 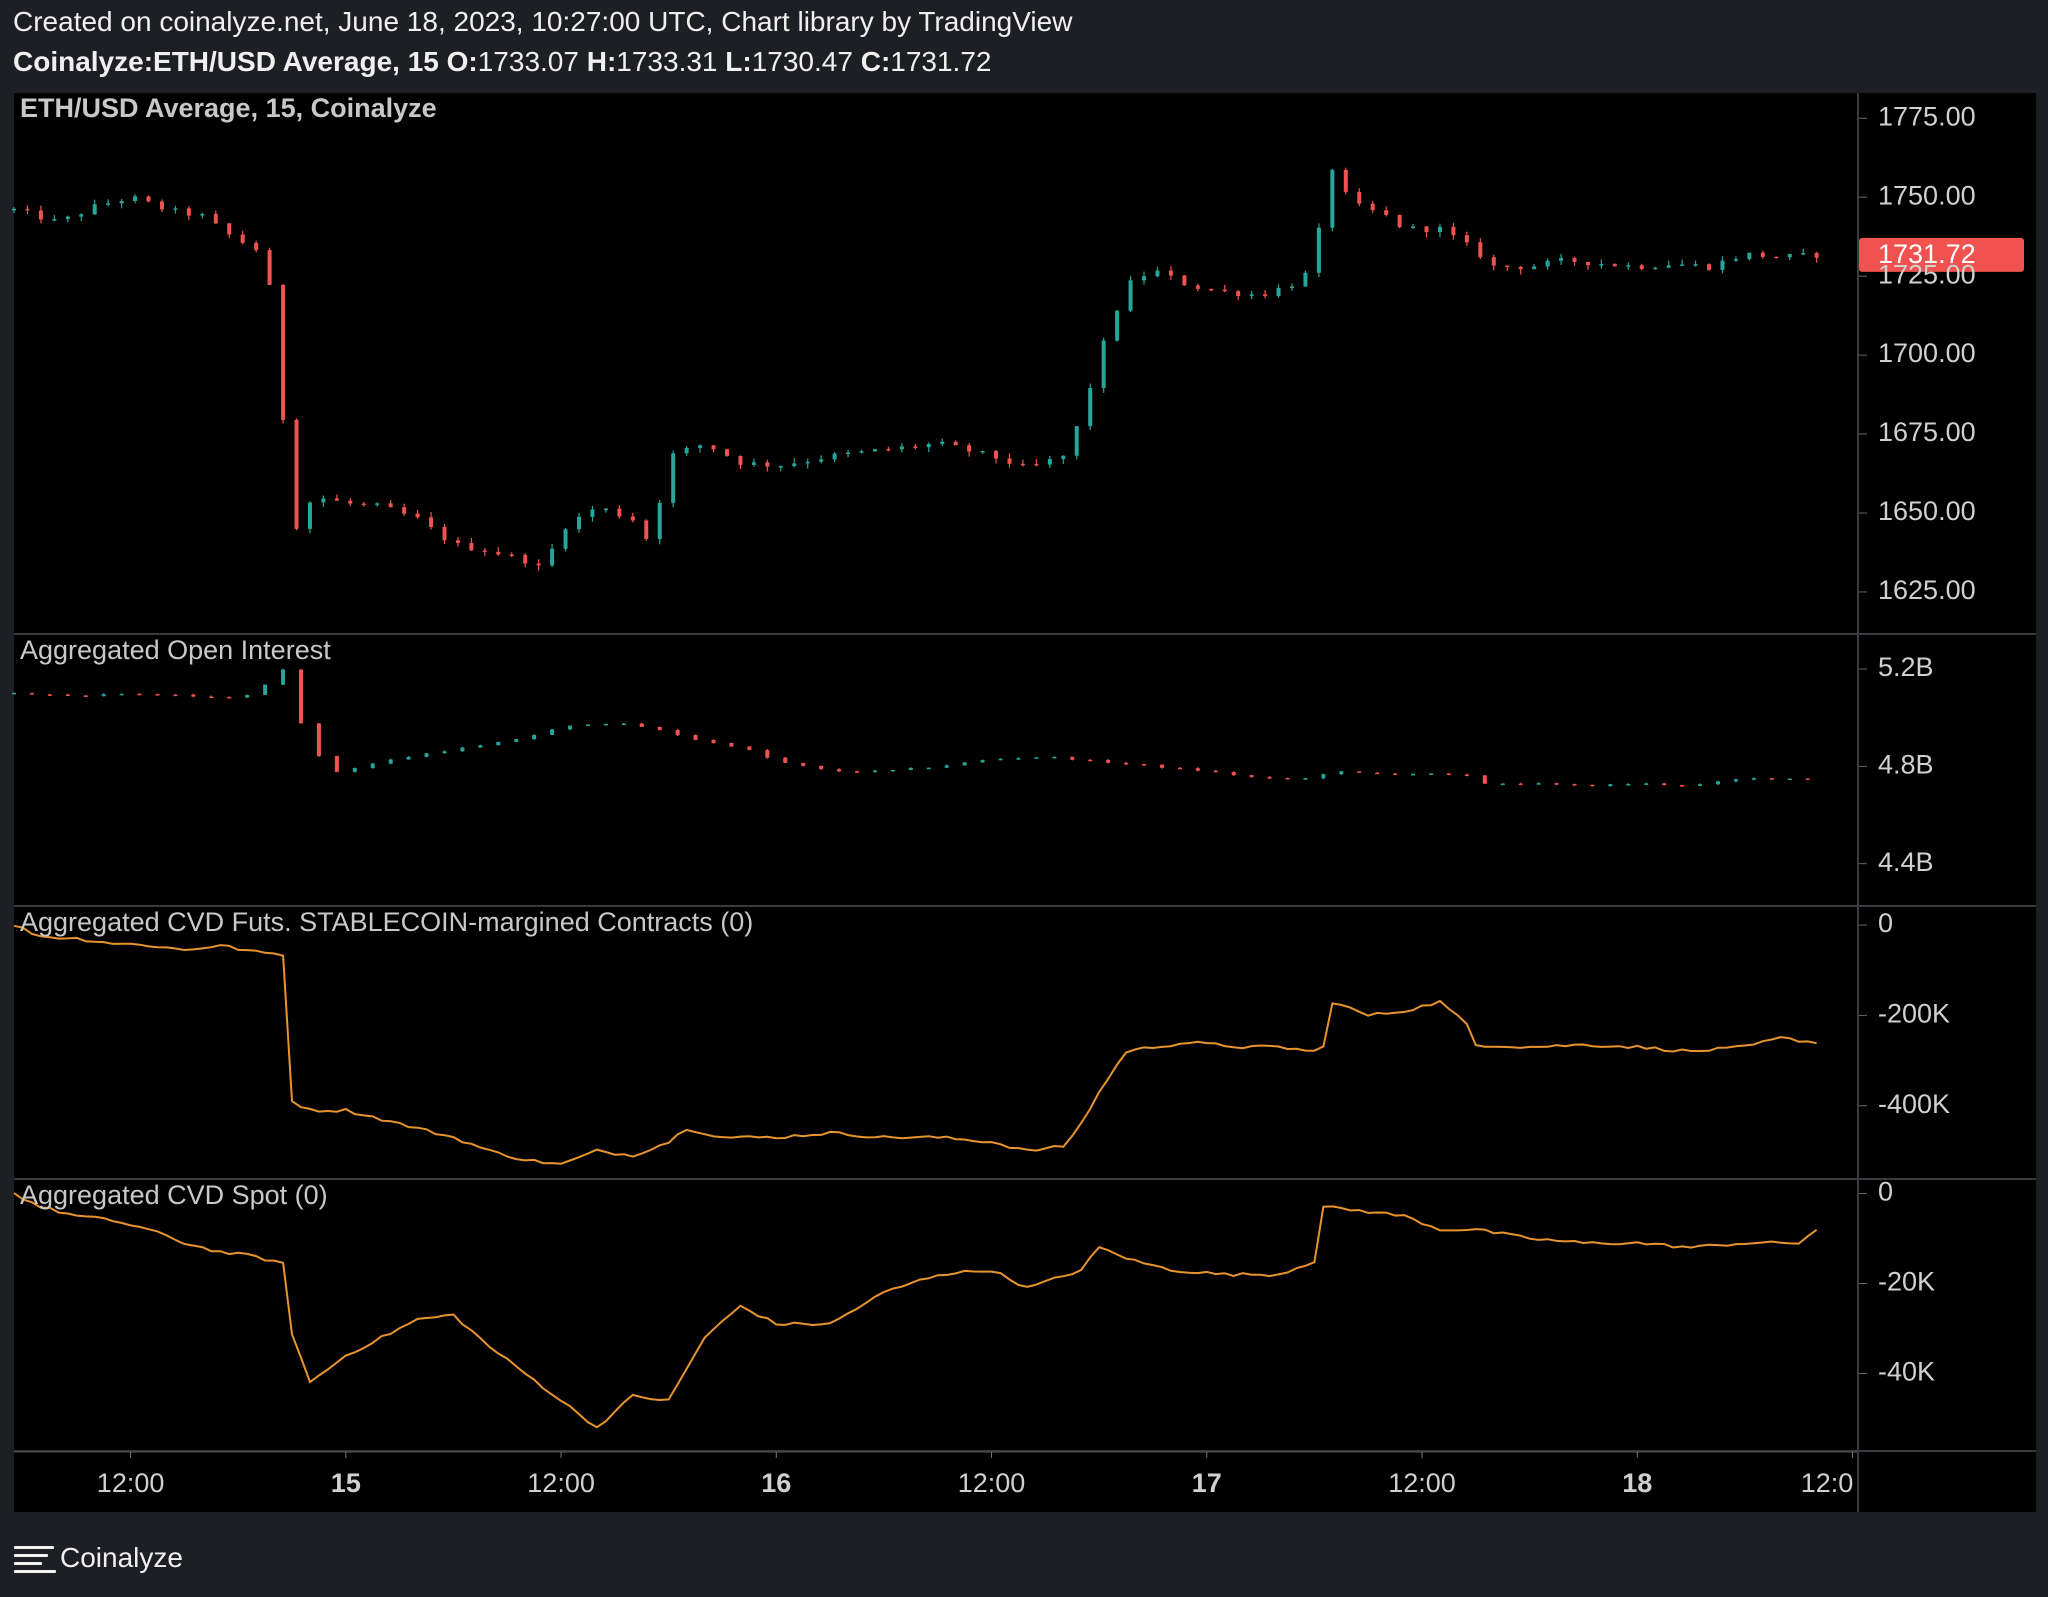 What do you see at coordinates (462, 61) in the screenshot?
I see `open-label: O:` at bounding box center [462, 61].